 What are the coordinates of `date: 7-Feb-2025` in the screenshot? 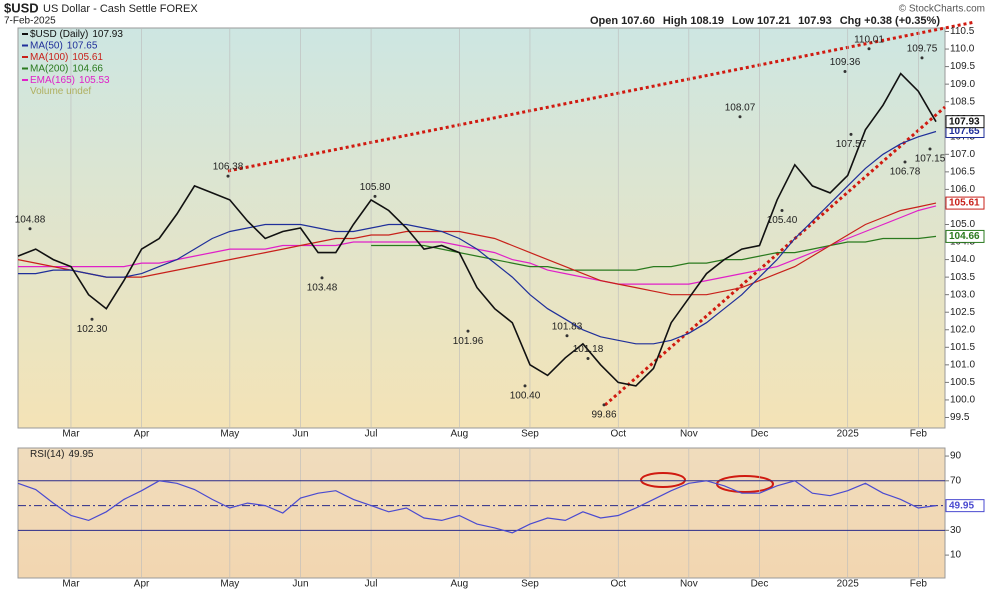 It's located at (30, 21).